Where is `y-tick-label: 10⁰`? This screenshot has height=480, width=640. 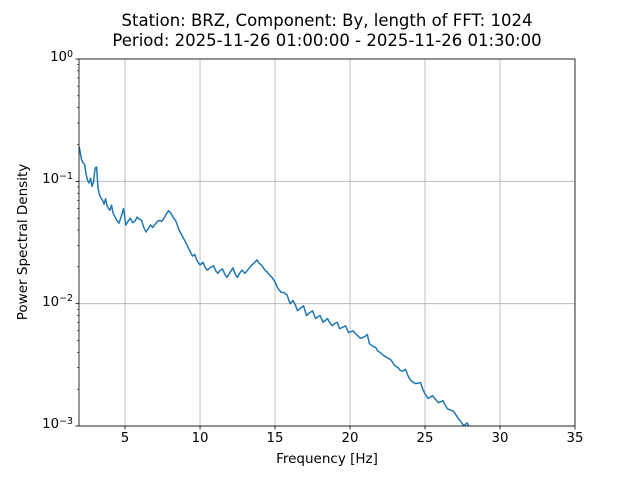
y-tick-label: 10⁰ is located at coordinates (61, 56).